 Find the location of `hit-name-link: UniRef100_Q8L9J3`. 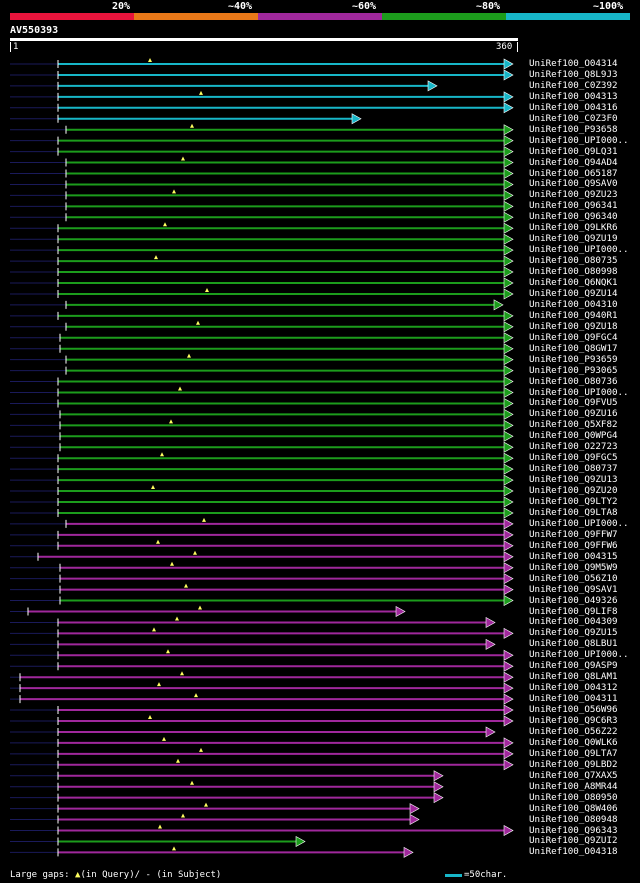

hit-name-link: UniRef100_Q8L9J3 is located at coordinates (573, 74).